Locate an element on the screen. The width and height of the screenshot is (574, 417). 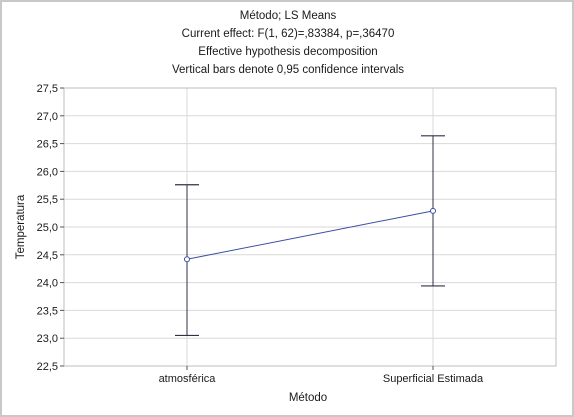
y-axis-label: Temperatura is located at coordinates (21, 226).